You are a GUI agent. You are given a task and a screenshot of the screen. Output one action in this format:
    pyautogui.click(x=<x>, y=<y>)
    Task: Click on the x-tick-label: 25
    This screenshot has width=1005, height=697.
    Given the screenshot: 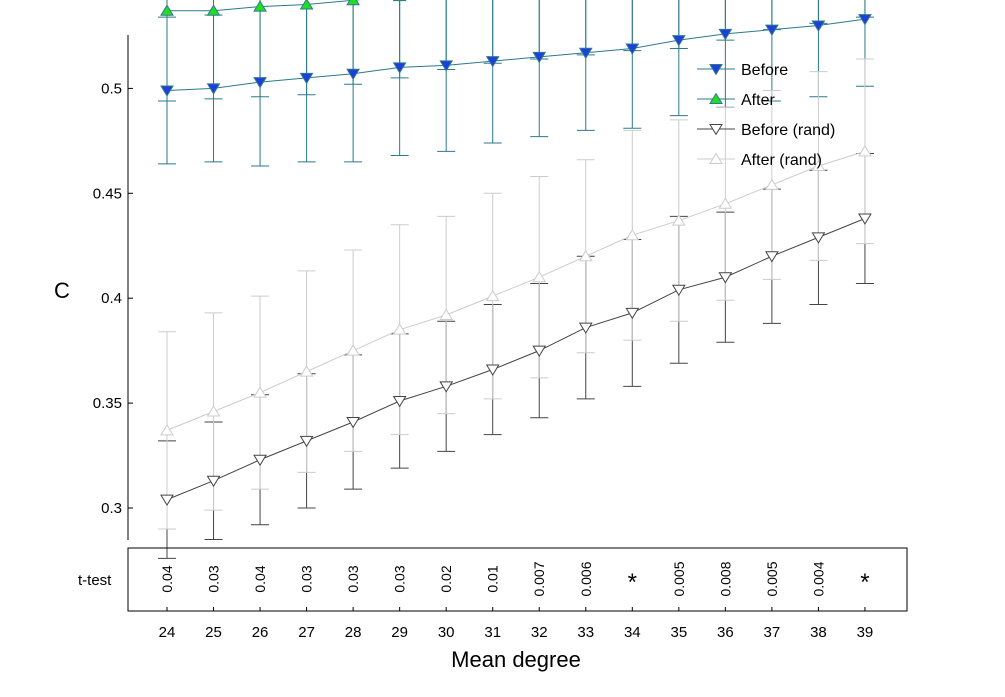 What is the action you would take?
    pyautogui.click(x=213, y=632)
    